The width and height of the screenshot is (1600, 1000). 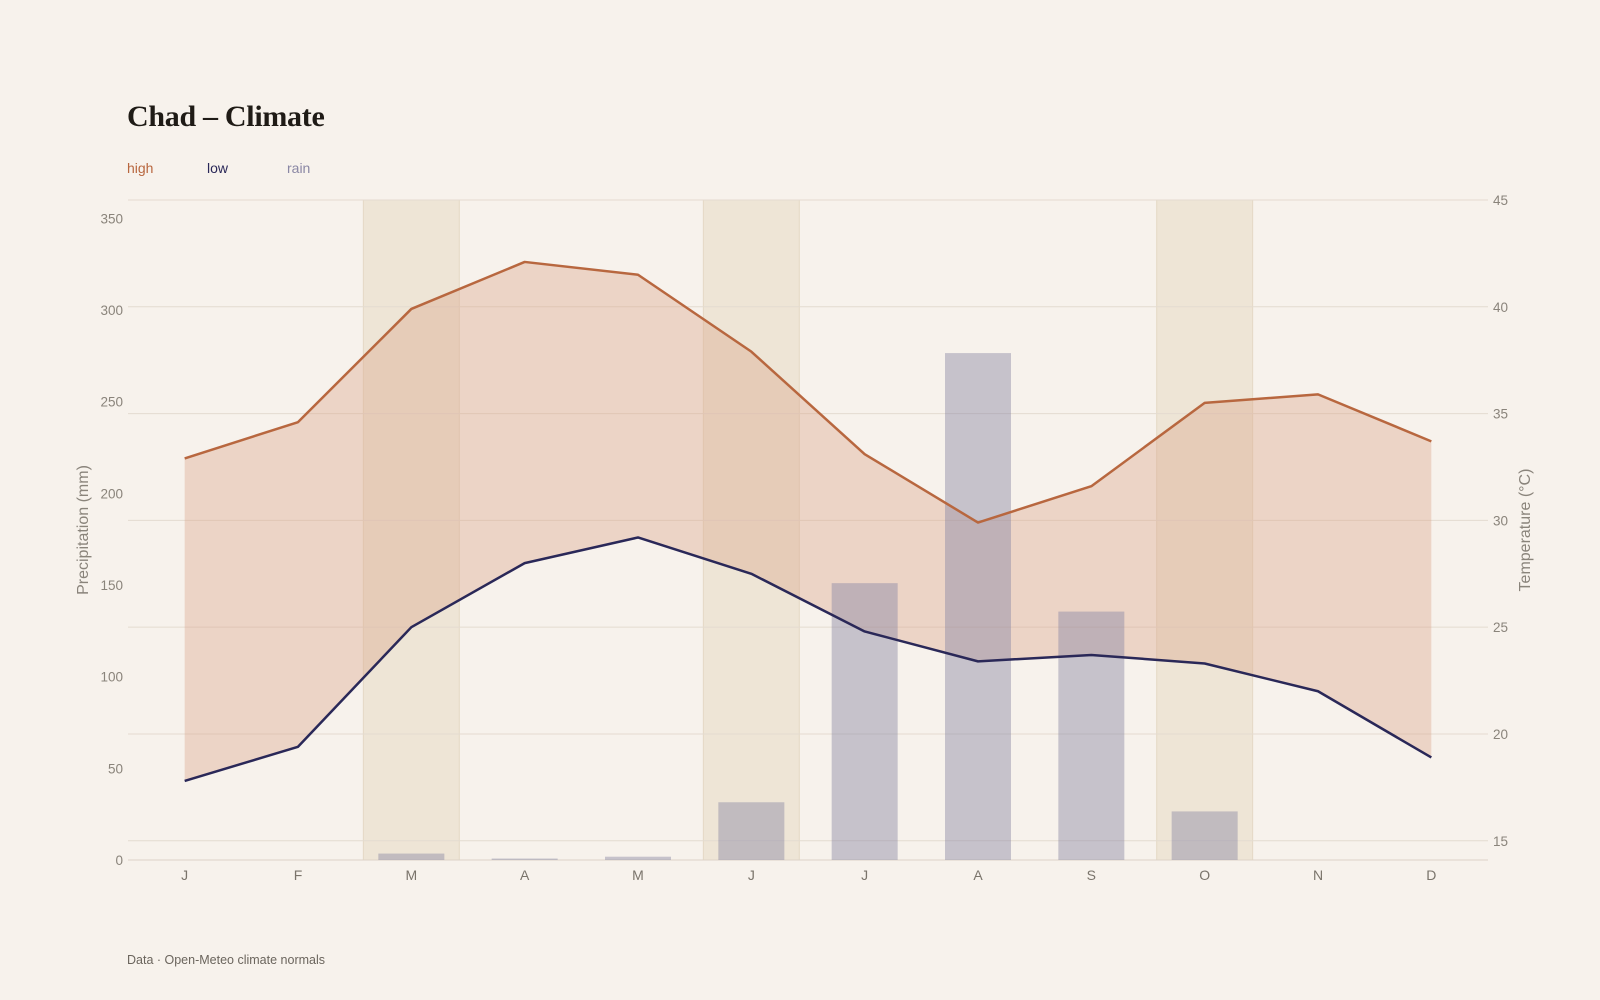 I want to click on right-tick-label: 25, so click(x=1500, y=627).